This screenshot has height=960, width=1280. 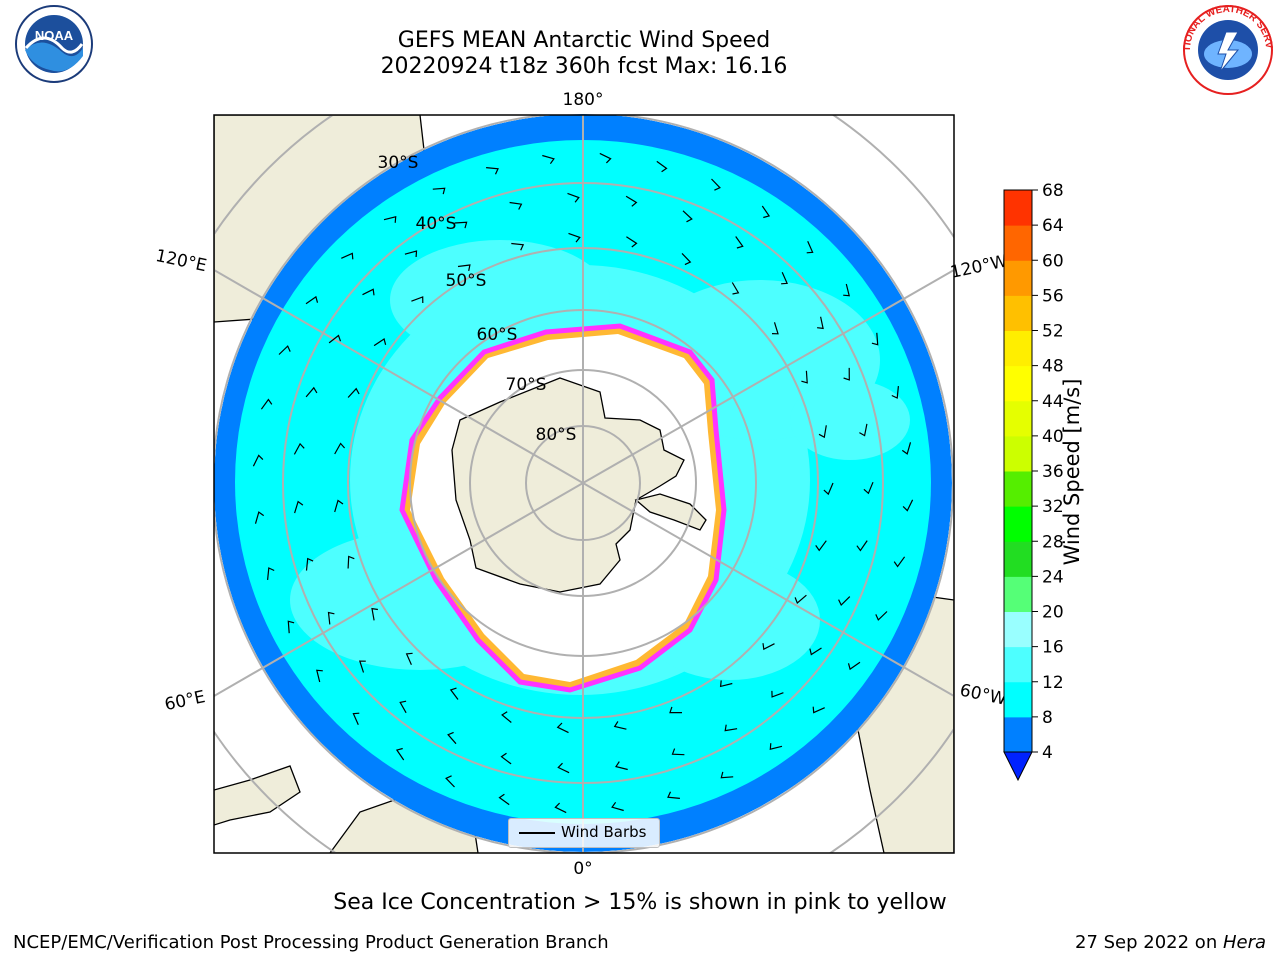 What do you see at coordinates (1053, 683) in the screenshot?
I see `colorbar-tick-label: 12` at bounding box center [1053, 683].